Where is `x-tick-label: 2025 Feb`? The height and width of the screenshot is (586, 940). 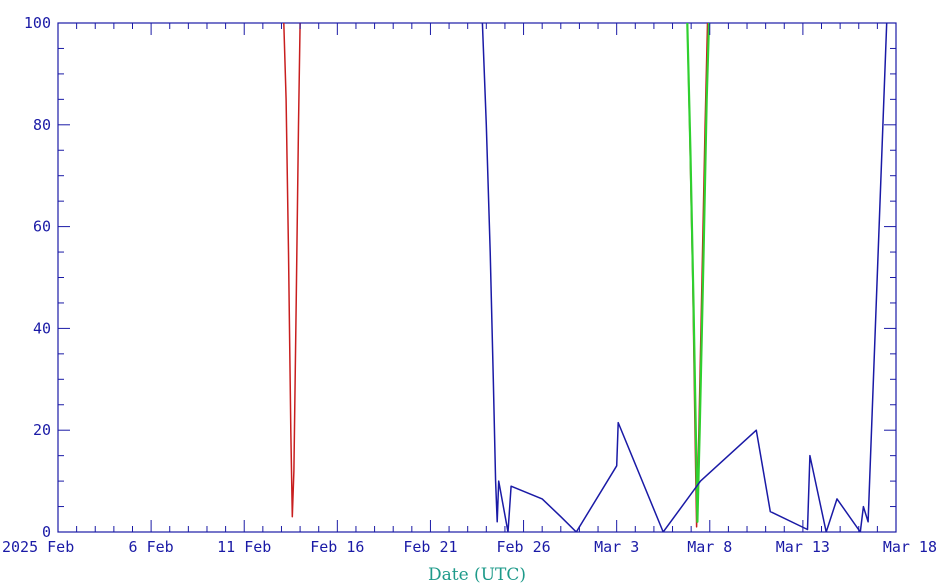
x-tick-label: 2025 Feb is located at coordinates (38, 547).